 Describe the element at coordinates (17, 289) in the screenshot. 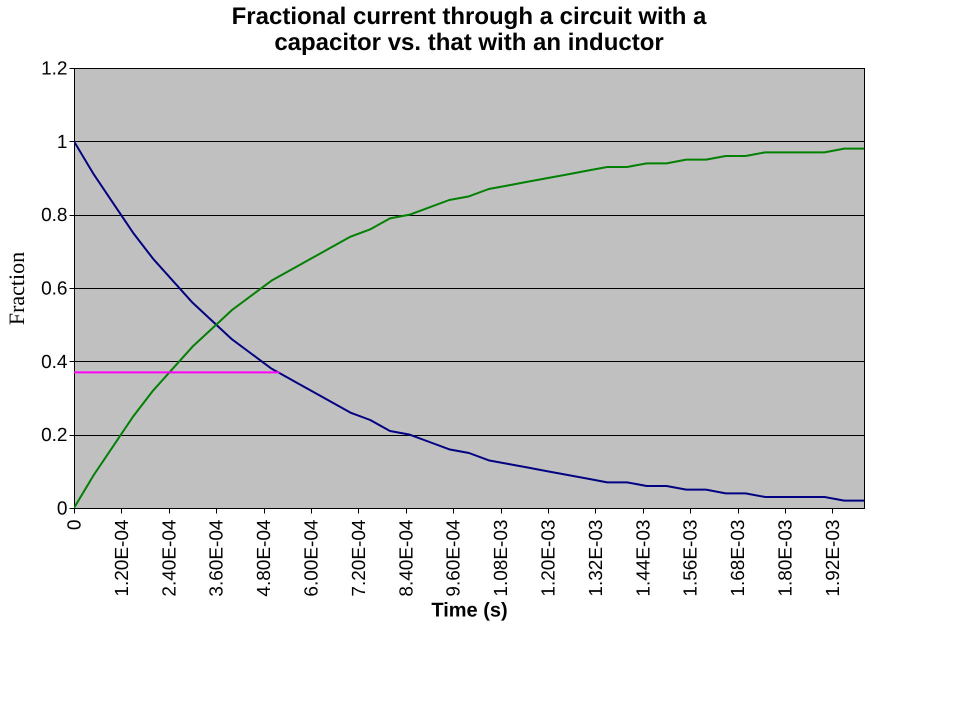

I see `y-axis-title: Fraction` at that location.